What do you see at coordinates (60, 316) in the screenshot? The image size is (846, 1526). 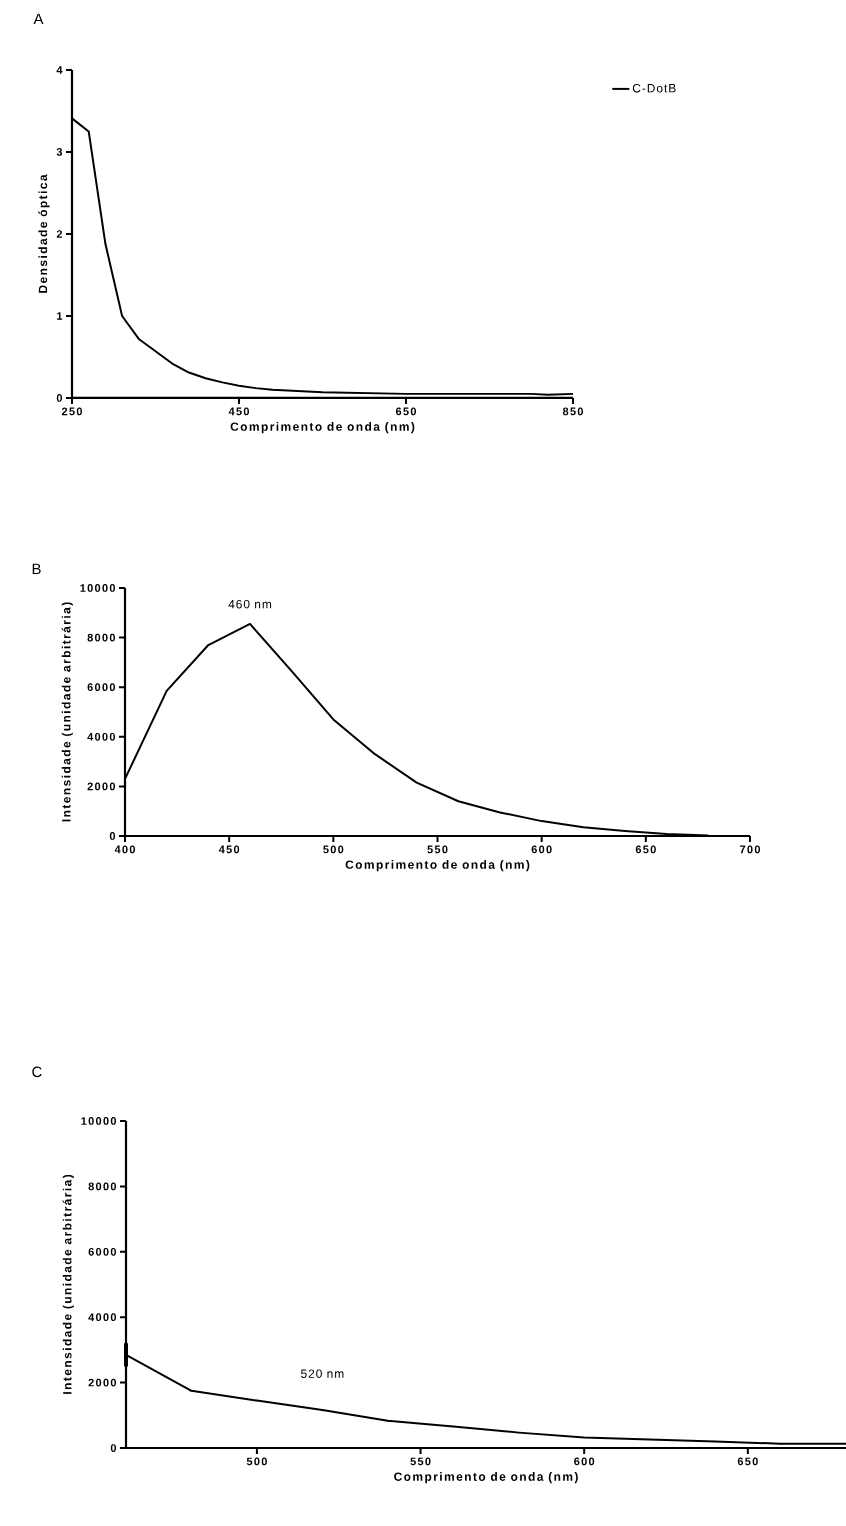 I see `y-tick-label: 1` at bounding box center [60, 316].